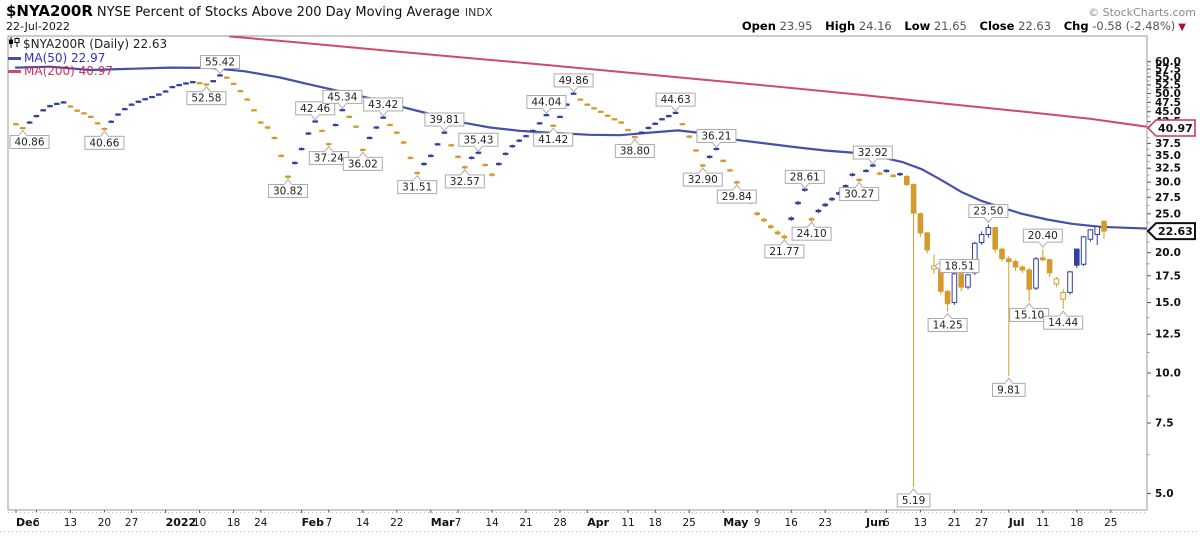 This screenshot has width=1200, height=538. Describe the element at coordinates (1134, 26) in the screenshot. I see `chg-value: -0.58 (-2.48%)` at that location.